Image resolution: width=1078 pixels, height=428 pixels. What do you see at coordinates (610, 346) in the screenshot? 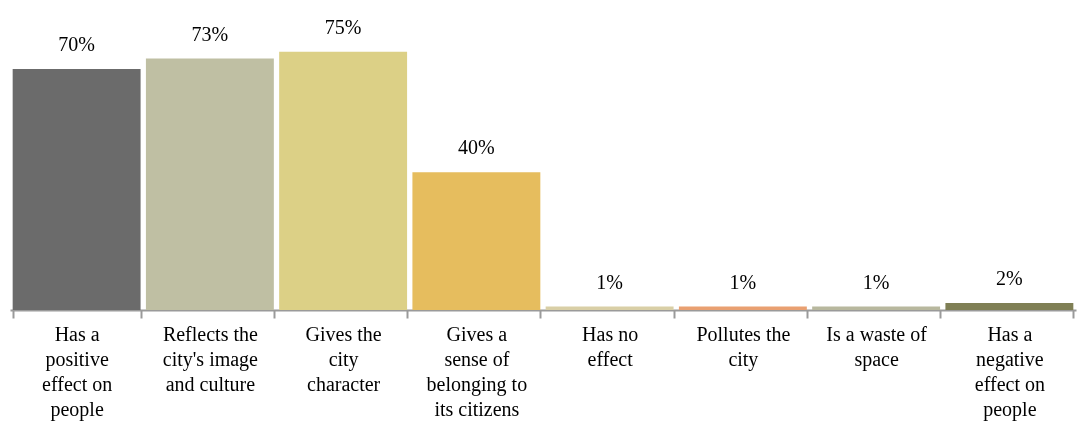
I see `x-tick-label: Has no effect` at bounding box center [610, 346].